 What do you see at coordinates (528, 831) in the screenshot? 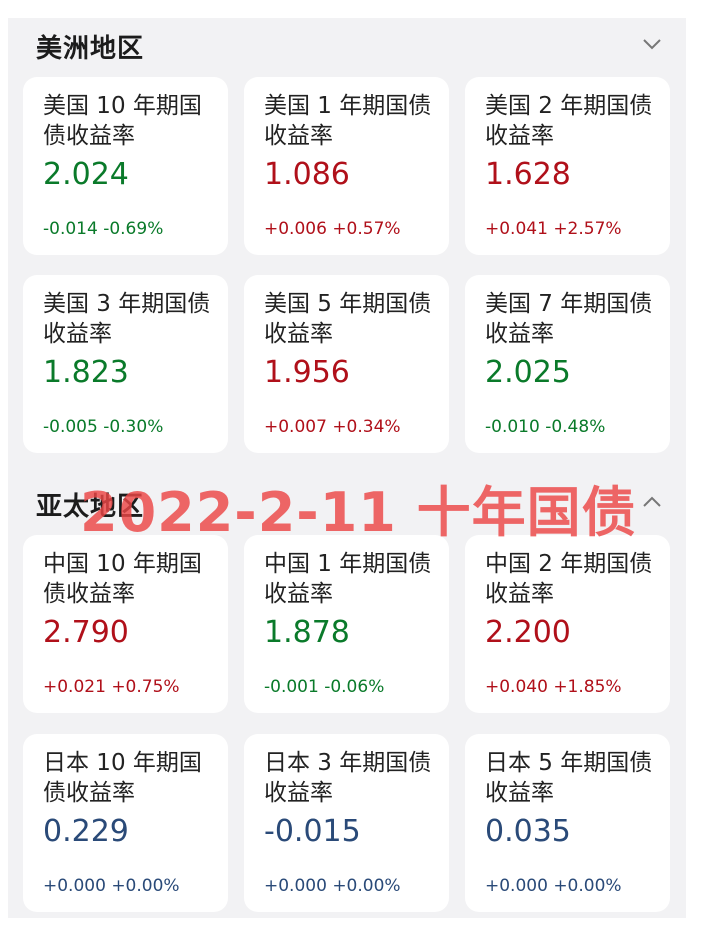
I see `bond-yield: 0.035` at bounding box center [528, 831].